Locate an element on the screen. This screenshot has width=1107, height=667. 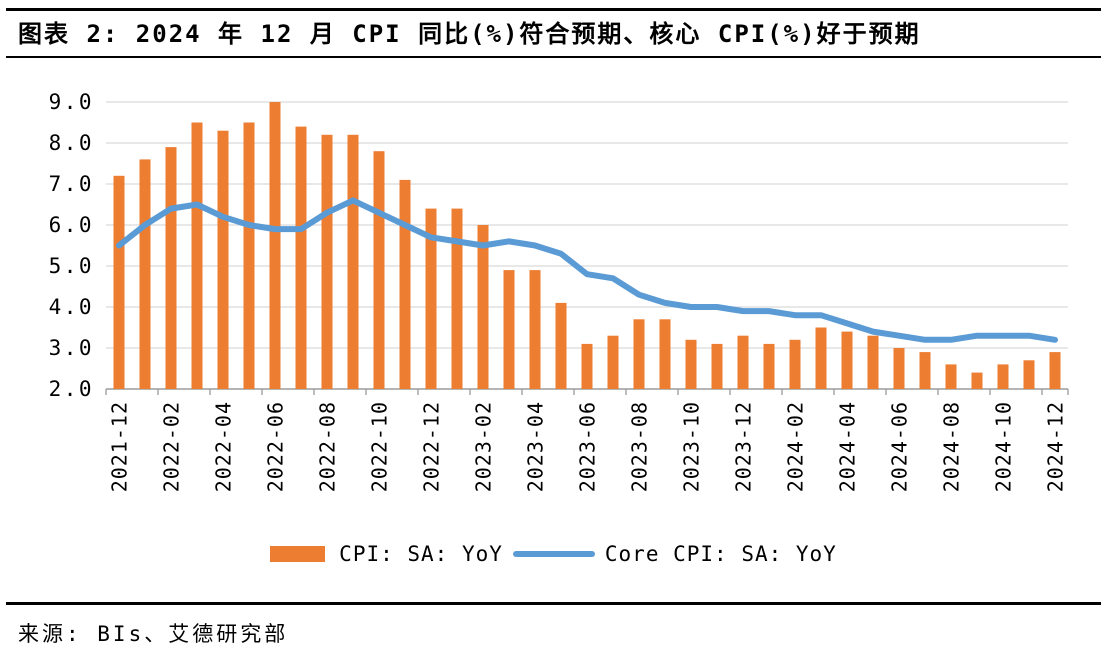
svg-text: 2023-08 is located at coordinates (640, 446).